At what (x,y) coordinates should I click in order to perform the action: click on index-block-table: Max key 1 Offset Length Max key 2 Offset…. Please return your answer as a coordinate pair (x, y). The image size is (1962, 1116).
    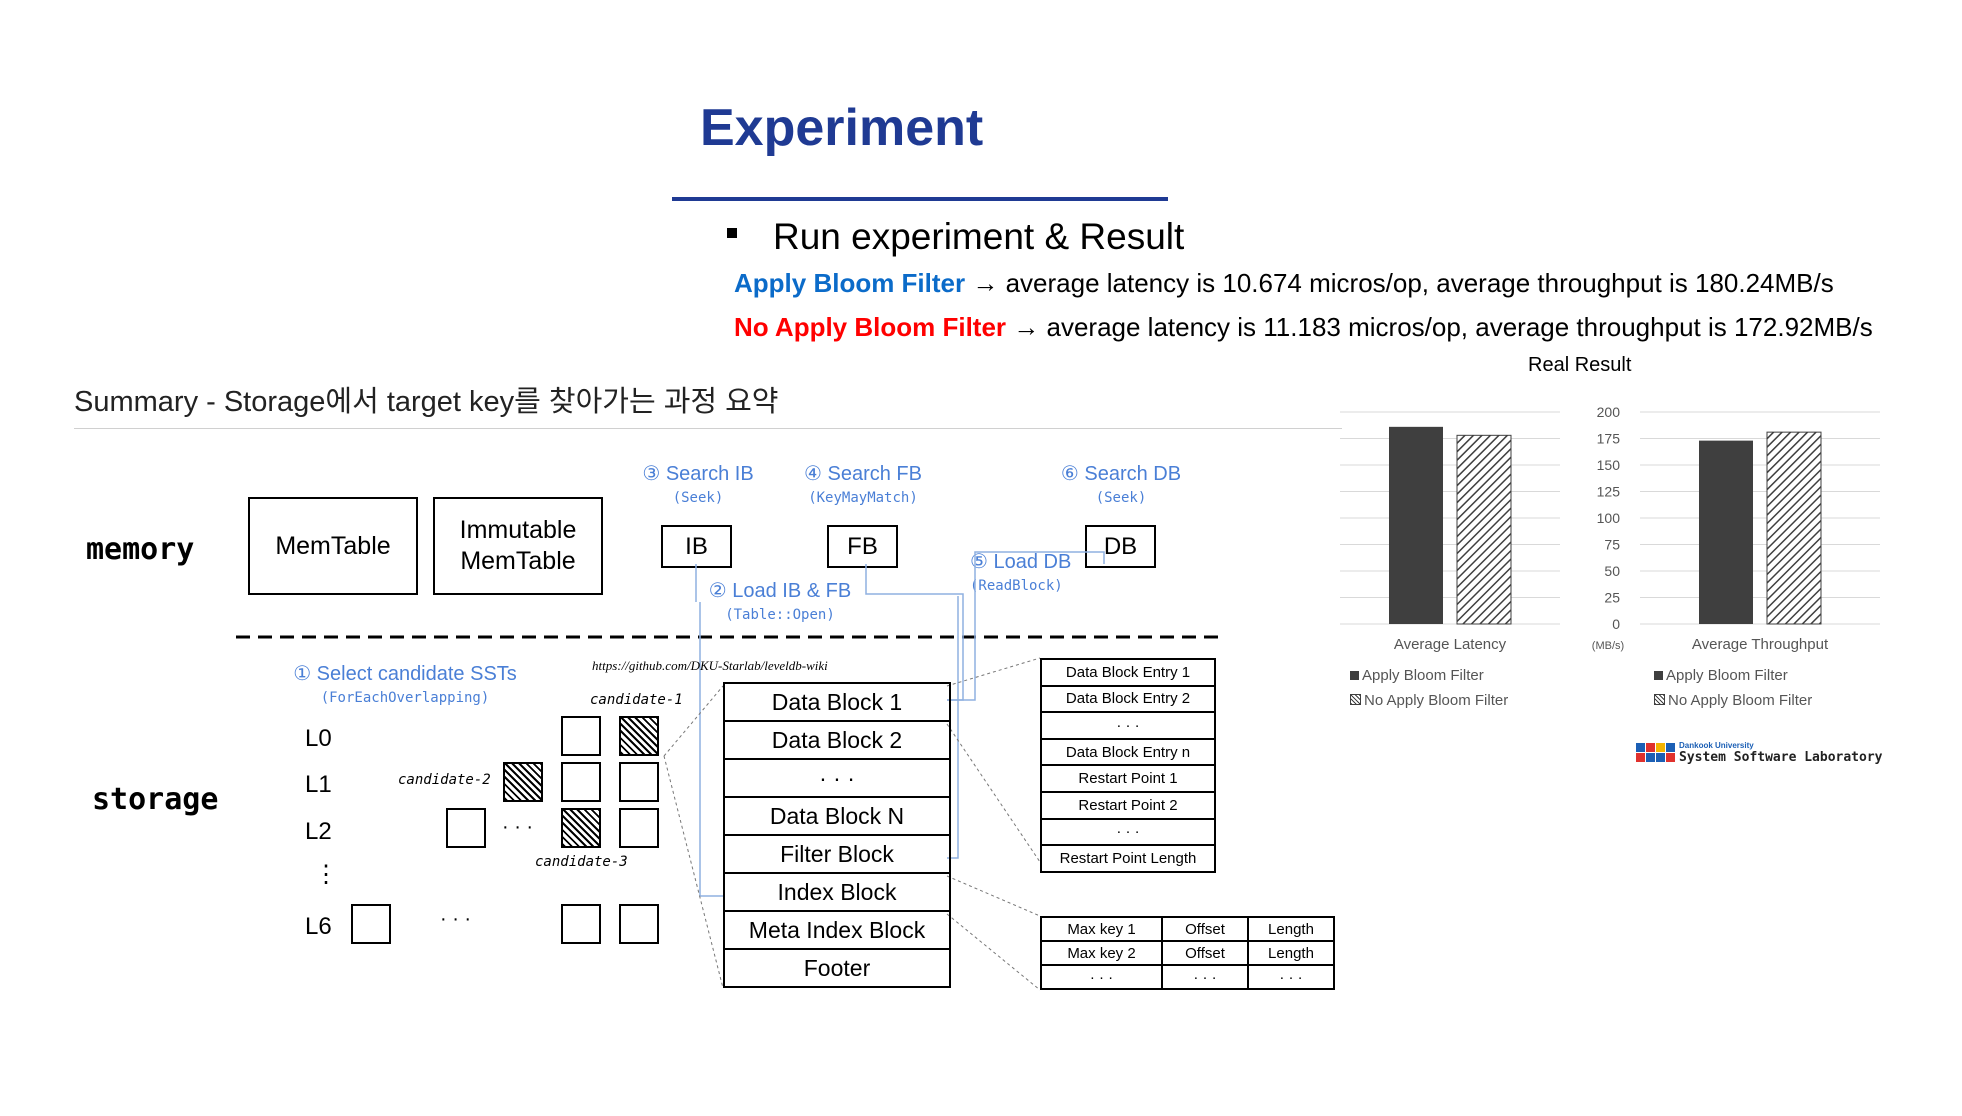
    Looking at the image, I should click on (1187, 953).